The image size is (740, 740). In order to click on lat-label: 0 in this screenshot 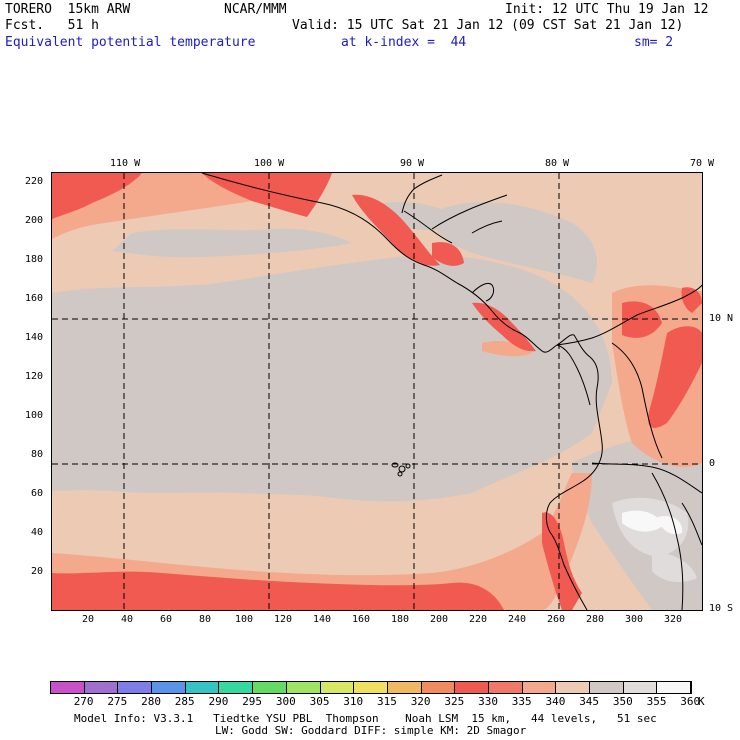, I will do `click(712, 463)`.